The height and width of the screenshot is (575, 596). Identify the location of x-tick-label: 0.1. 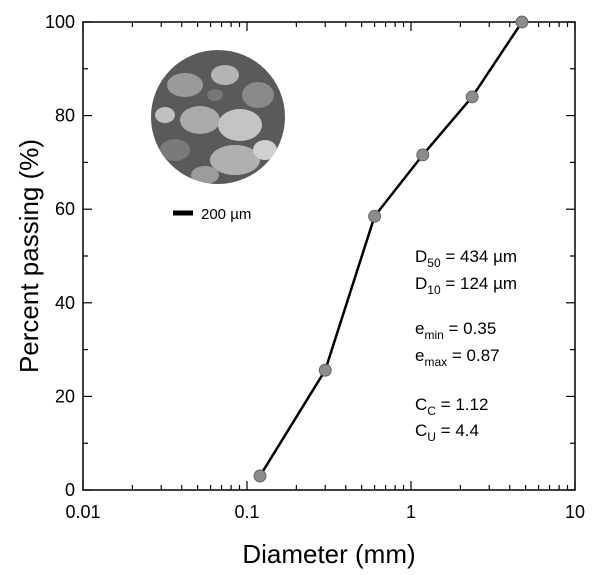
(246, 512).